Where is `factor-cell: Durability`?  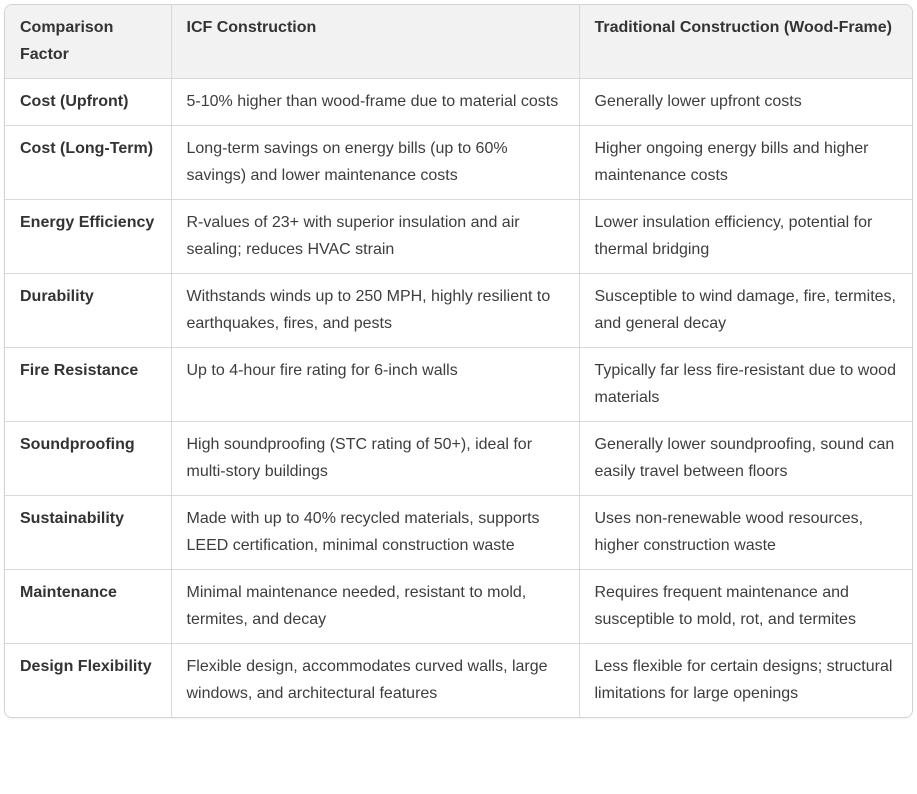
factor-cell: Durability is located at coordinates (88, 310).